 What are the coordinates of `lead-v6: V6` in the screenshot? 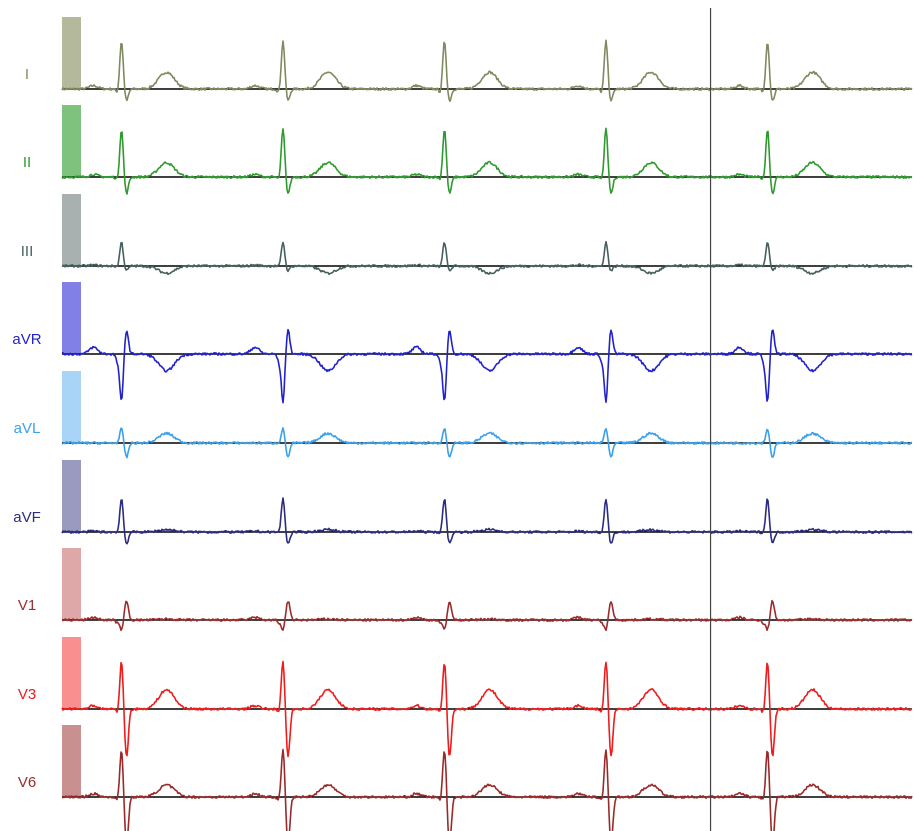 It's located at (465, 778).